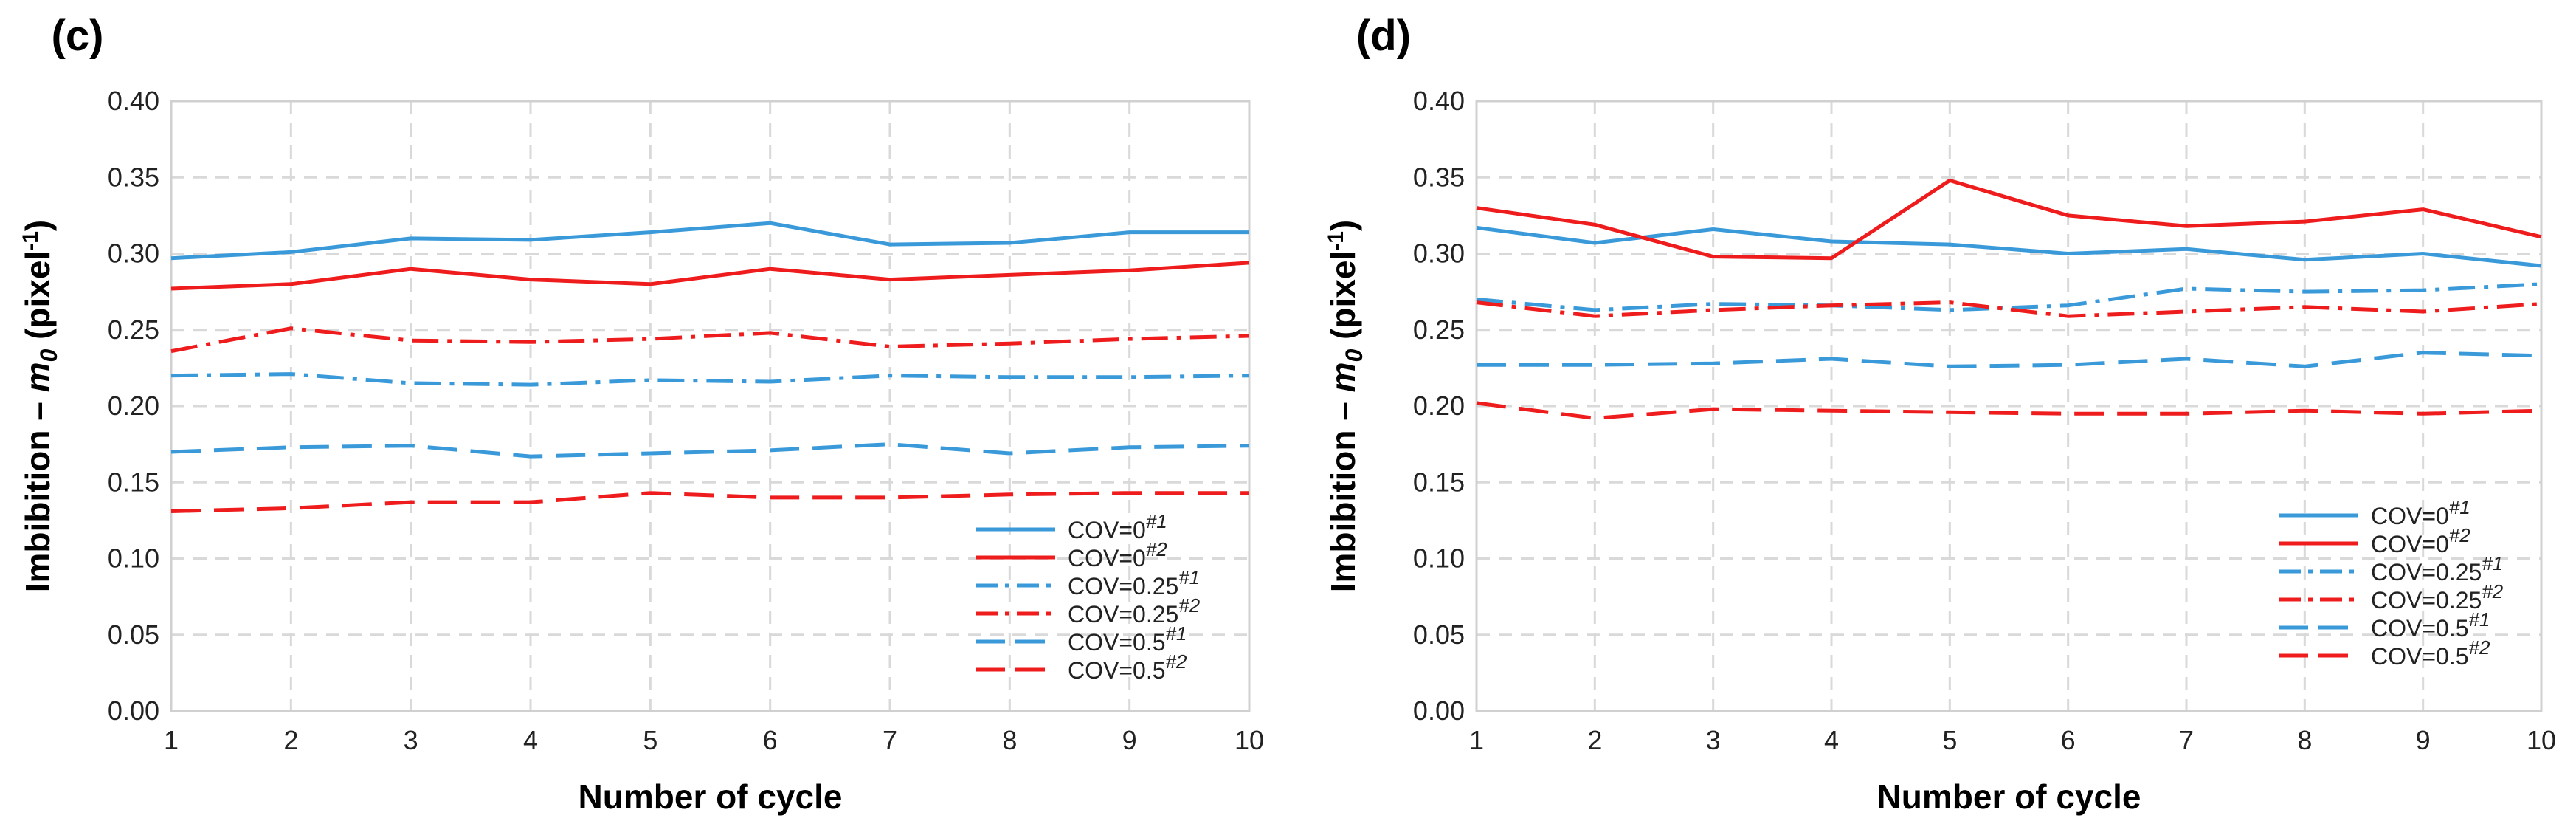 The image size is (2576, 838). I want to click on x-tick-label: 9, so click(2423, 740).